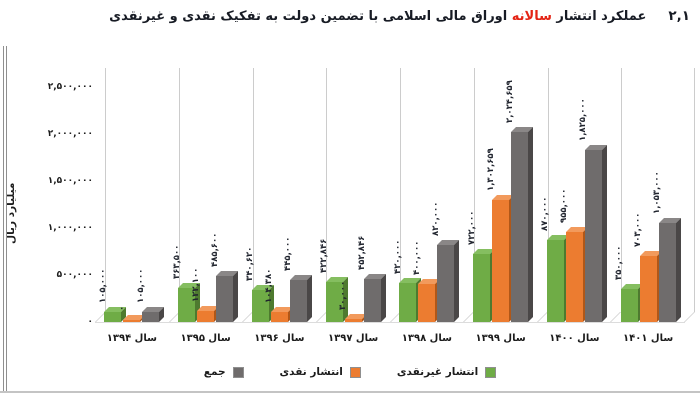 The height and width of the screenshot is (401, 700). What do you see at coordinates (195, 284) in the screenshot?
I see `bar-value-label: ۱۲۲,۱۰۰` at bounding box center [195, 284].